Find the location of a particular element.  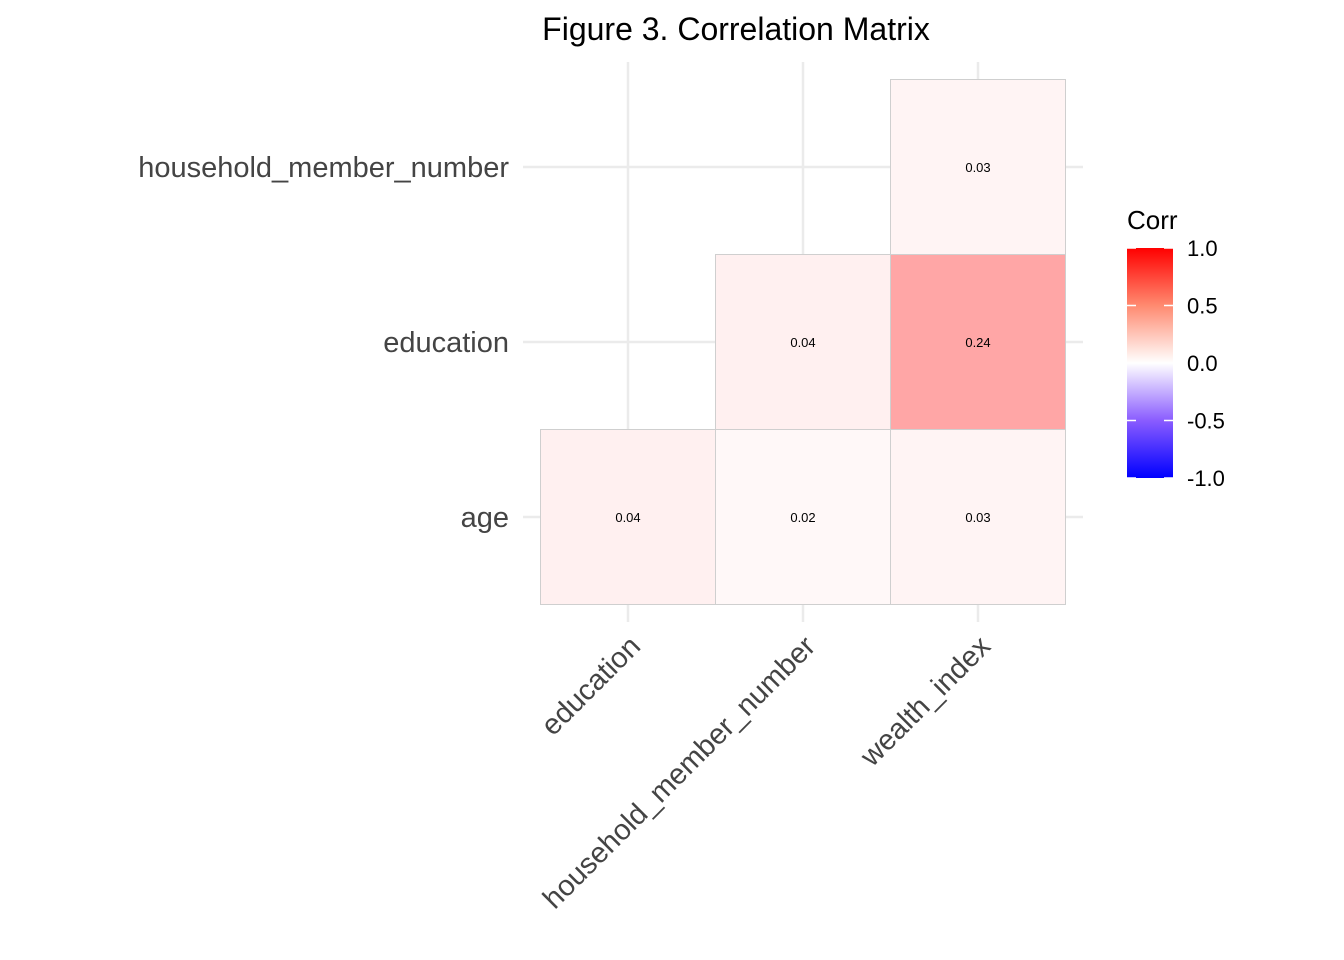

legend-ticks: 1.0 0.5 0.0 -0.5 -1.0 is located at coordinates (1176, 363).